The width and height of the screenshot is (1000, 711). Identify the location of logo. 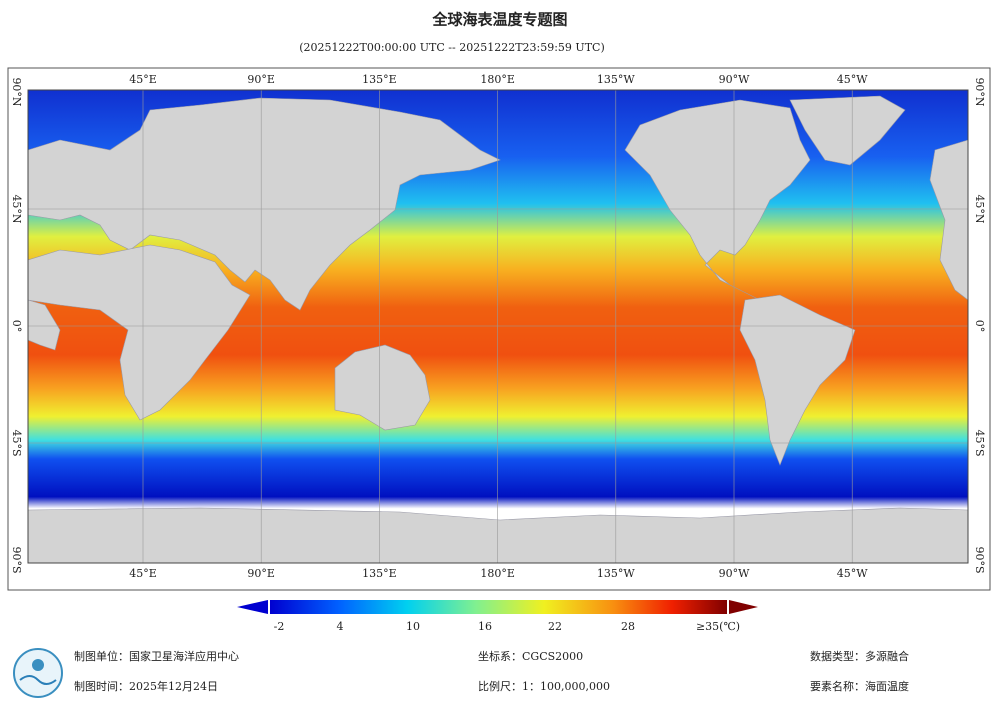
(38, 673).